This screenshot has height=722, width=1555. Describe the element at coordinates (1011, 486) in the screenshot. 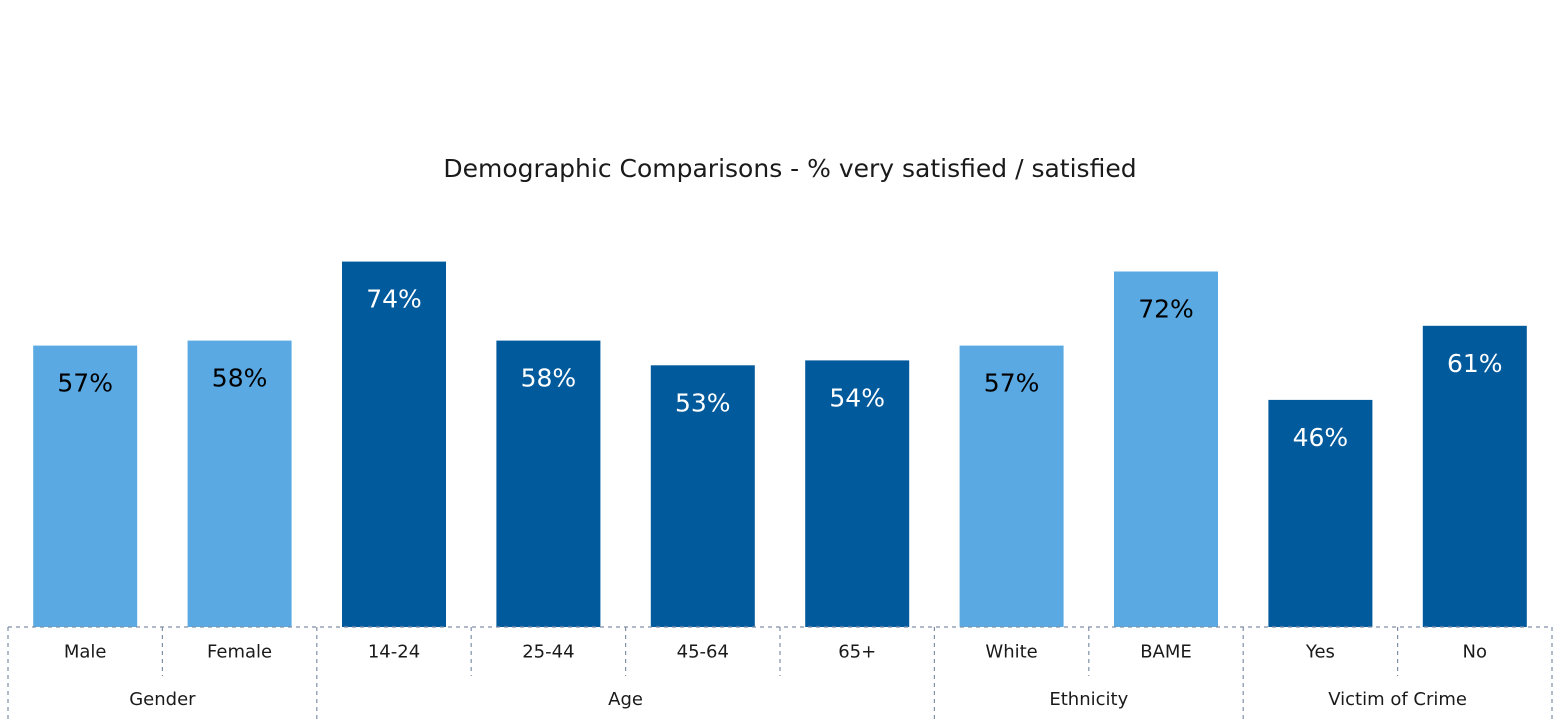

I see `bar-white` at that location.